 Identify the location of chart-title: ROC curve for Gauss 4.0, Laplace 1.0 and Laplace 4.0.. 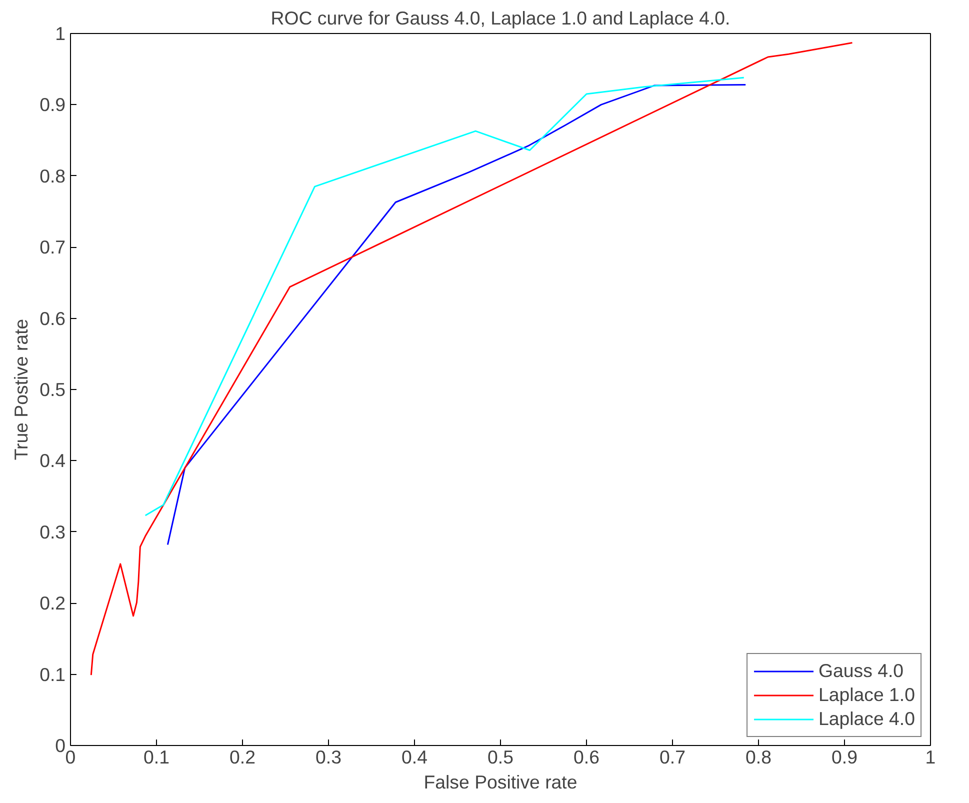
(500, 18).